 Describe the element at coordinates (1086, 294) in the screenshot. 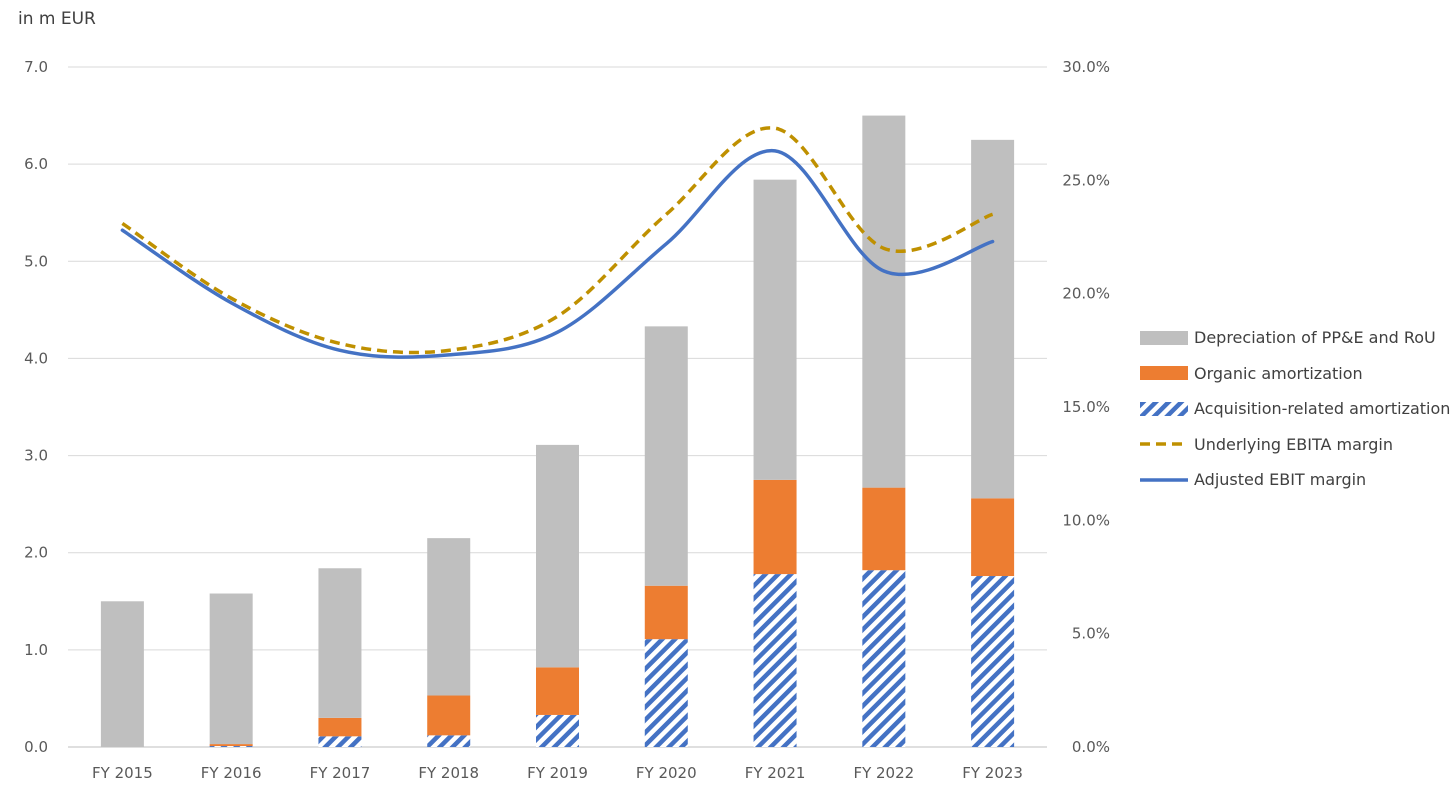

I see `y2-tick-label: 20.0%` at that location.